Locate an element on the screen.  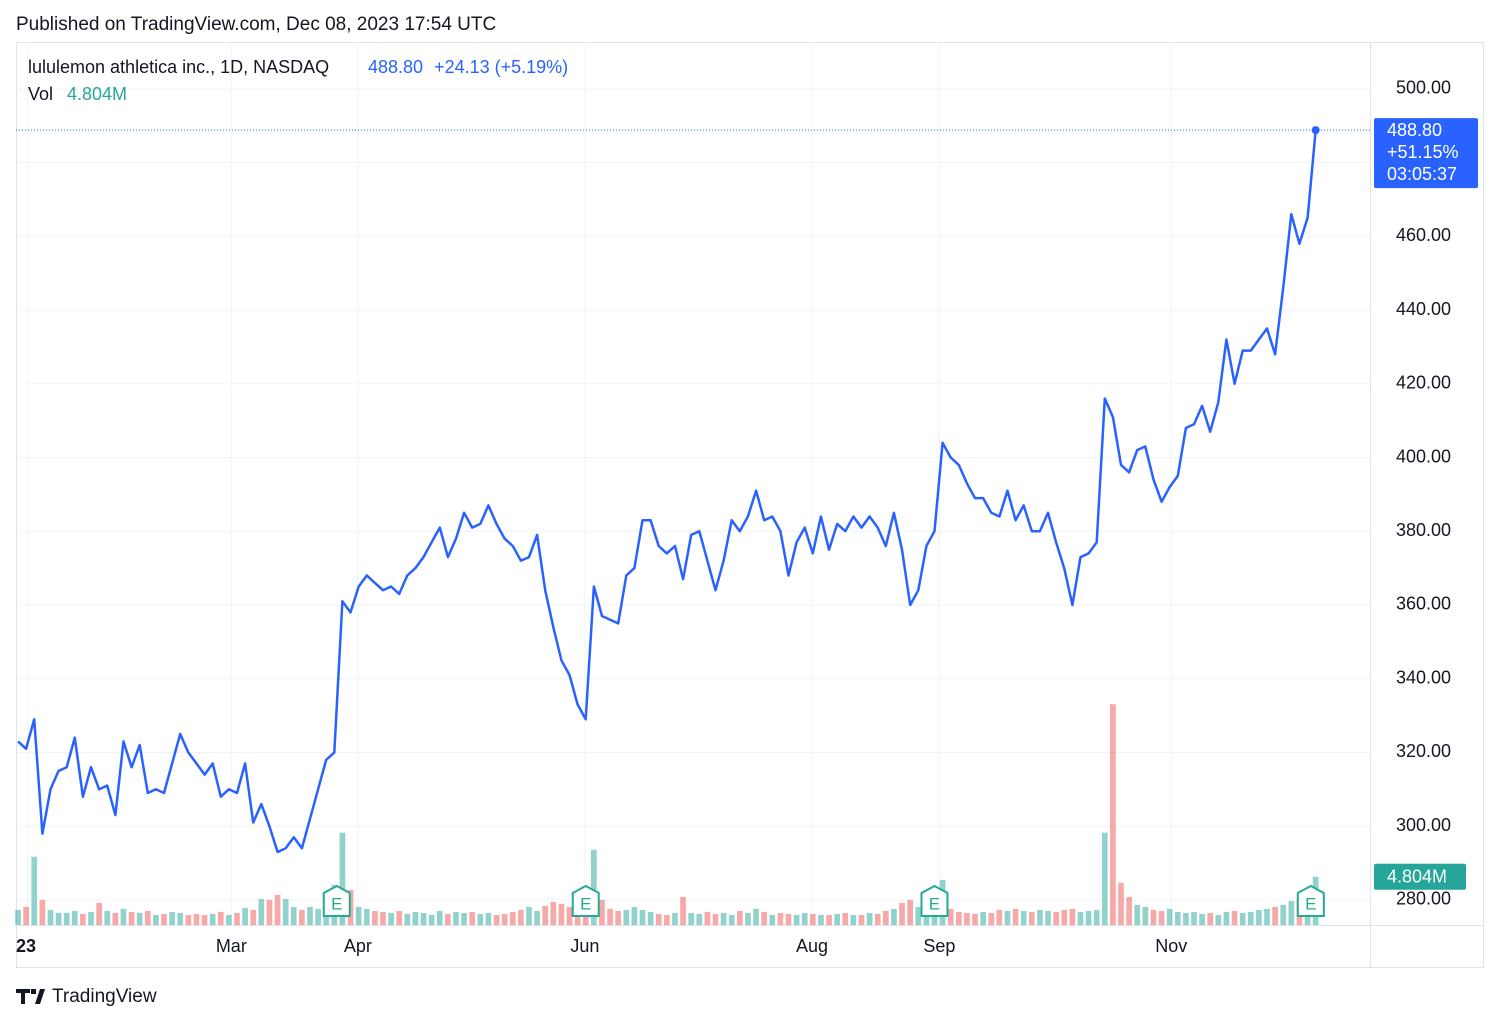
price-badge-percent: +51.15% is located at coordinates (1423, 152).